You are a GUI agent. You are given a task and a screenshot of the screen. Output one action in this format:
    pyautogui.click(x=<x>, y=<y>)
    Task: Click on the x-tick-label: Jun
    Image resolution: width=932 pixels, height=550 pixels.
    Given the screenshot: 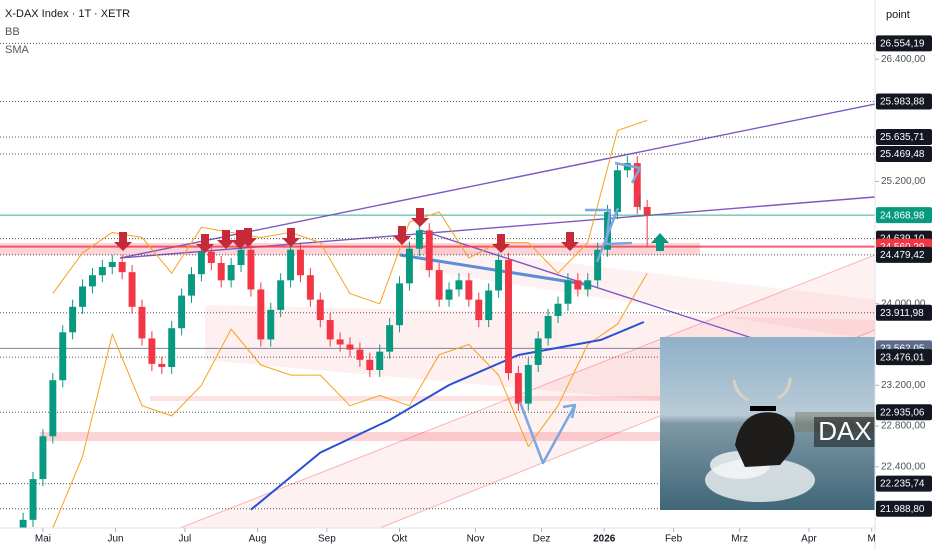 What is the action you would take?
    pyautogui.click(x=116, y=539)
    